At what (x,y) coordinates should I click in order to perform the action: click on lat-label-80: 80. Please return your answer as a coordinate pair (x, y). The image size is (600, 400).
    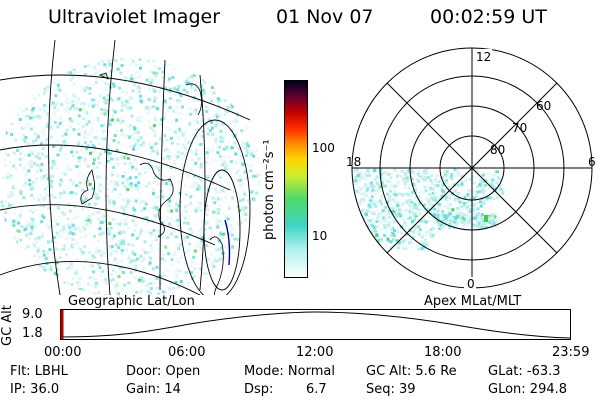
    Looking at the image, I should click on (497, 150).